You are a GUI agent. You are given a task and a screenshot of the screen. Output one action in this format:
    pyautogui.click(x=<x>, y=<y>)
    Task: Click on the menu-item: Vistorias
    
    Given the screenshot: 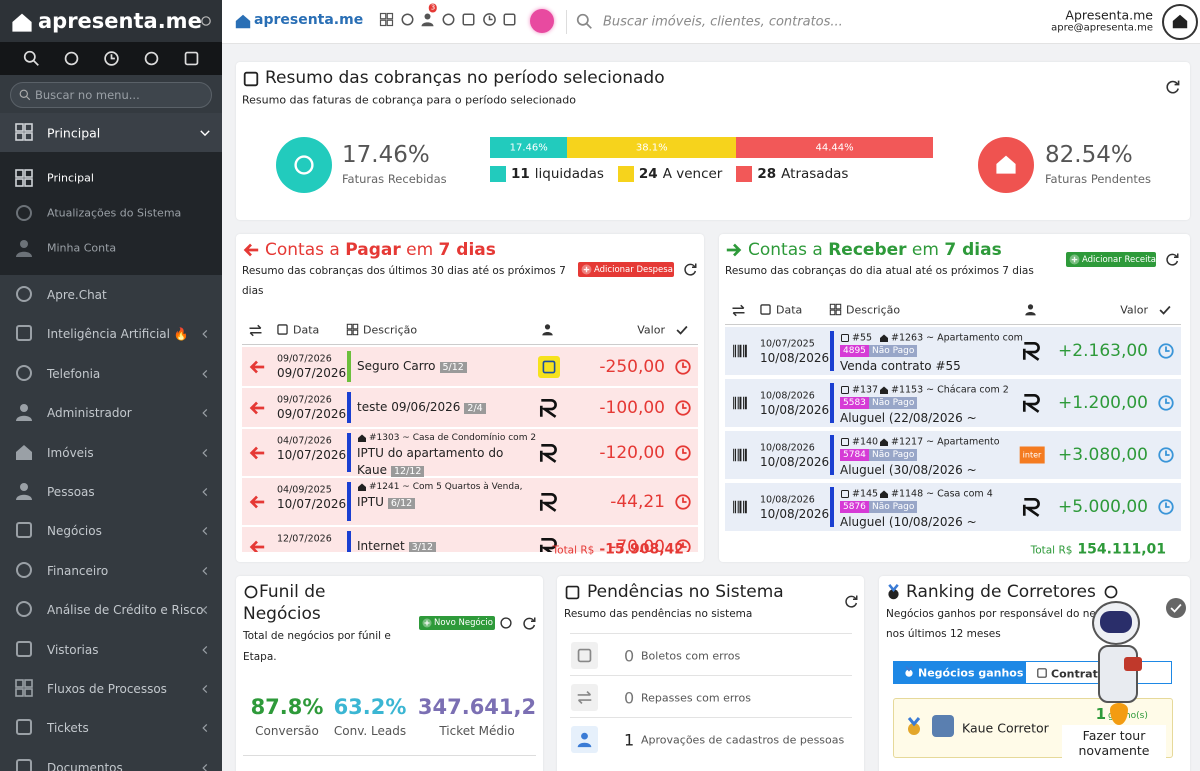 What is the action you would take?
    pyautogui.click(x=111, y=649)
    